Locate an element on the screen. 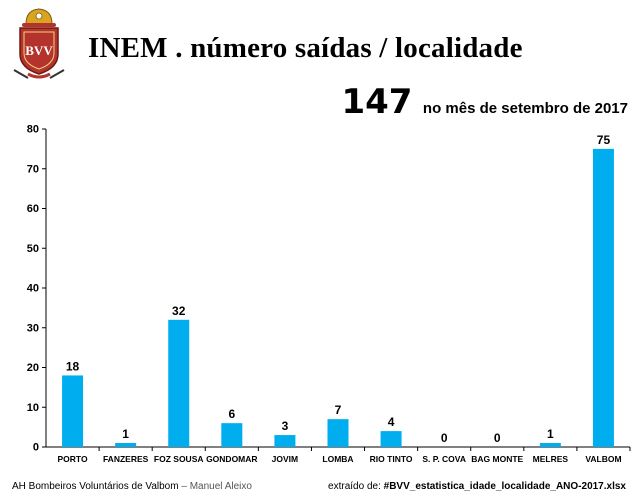 The height and width of the screenshot is (500, 640). data-label: 75 is located at coordinates (604, 140).